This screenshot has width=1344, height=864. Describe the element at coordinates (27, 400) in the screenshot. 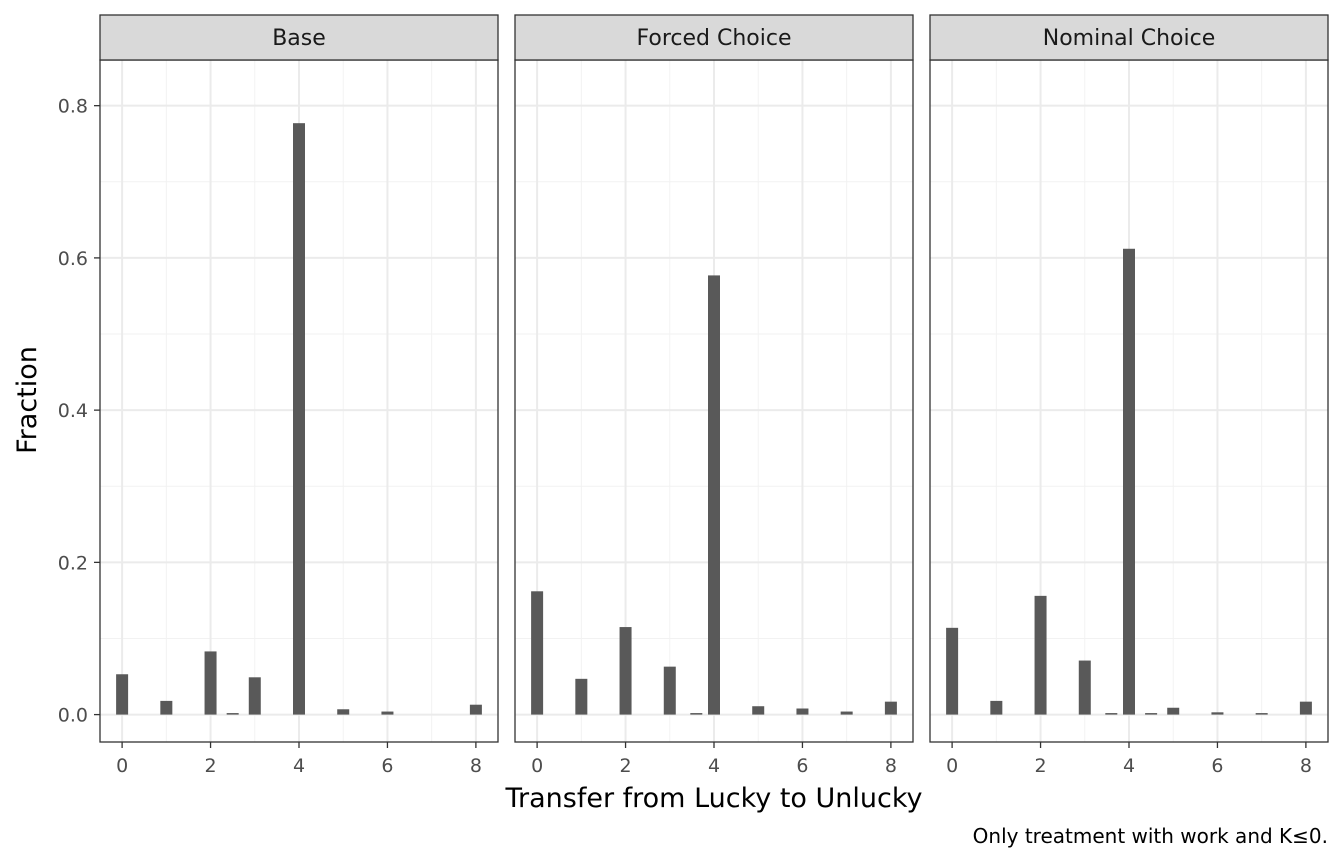

I see `y-axis-title: Fraction` at that location.